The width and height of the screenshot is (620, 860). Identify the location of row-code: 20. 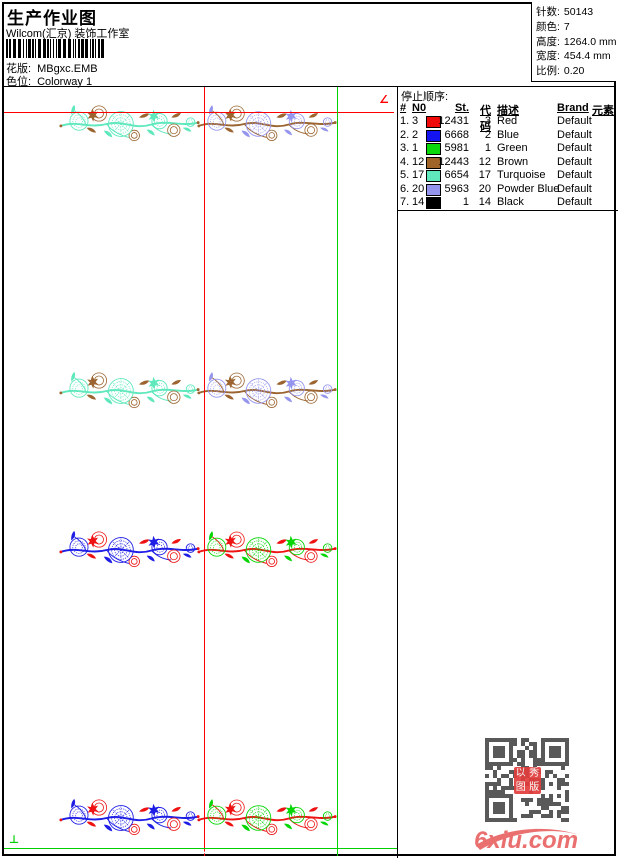
(484, 189).